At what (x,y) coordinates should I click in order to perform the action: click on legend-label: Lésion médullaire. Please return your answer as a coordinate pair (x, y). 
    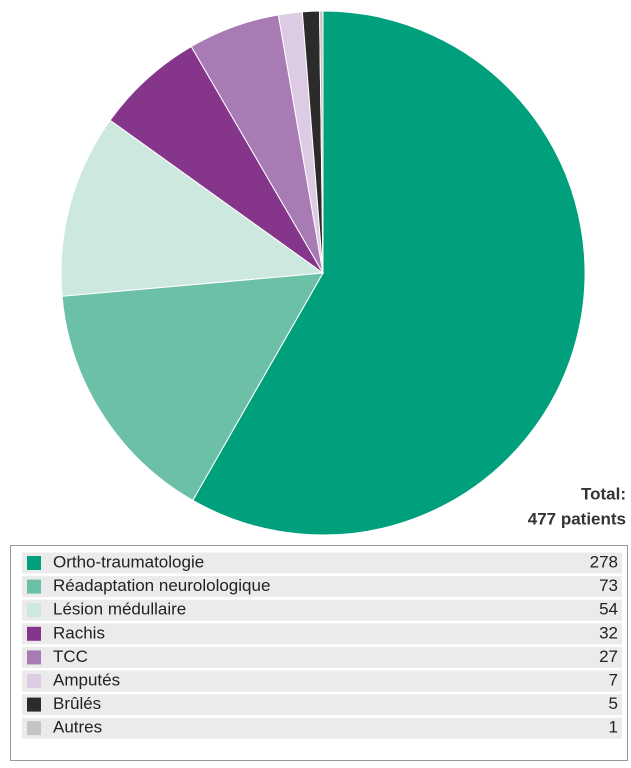
    Looking at the image, I should click on (119, 609).